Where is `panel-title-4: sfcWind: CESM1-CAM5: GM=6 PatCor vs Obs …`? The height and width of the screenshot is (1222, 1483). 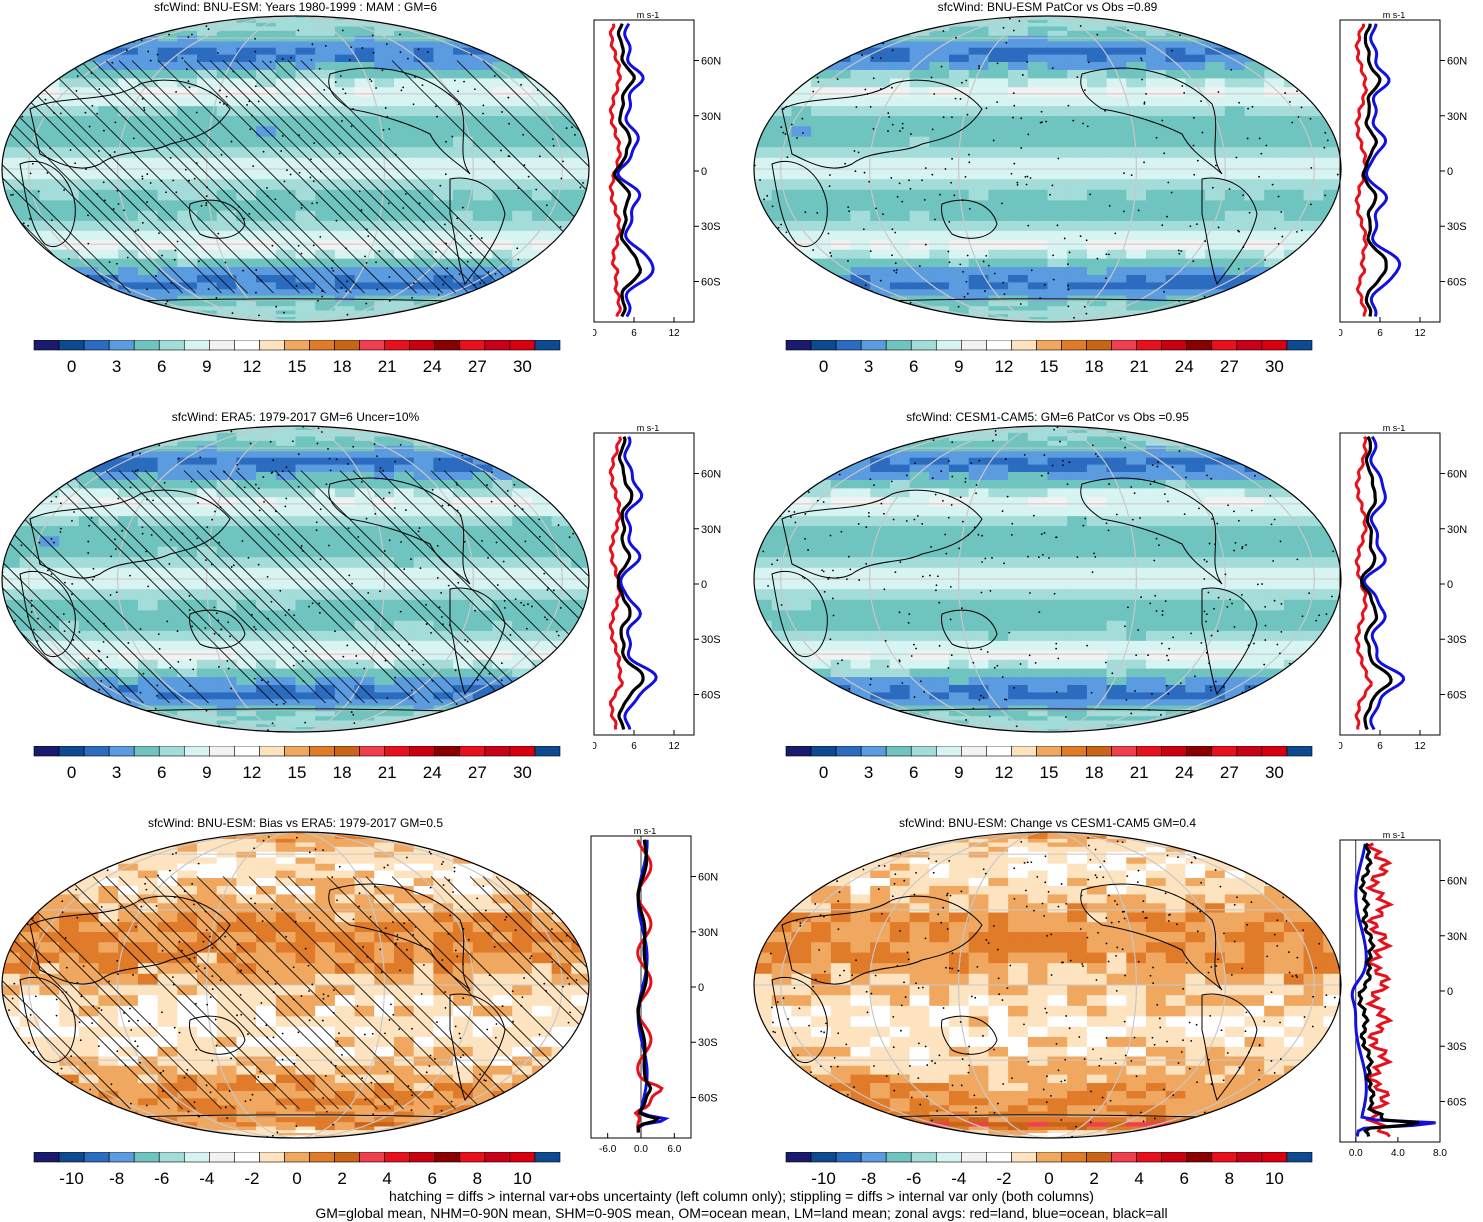 panel-title-4: sfcWind: CESM1-CAM5: GM=6 PatCor vs Obs … is located at coordinates (1047, 417).